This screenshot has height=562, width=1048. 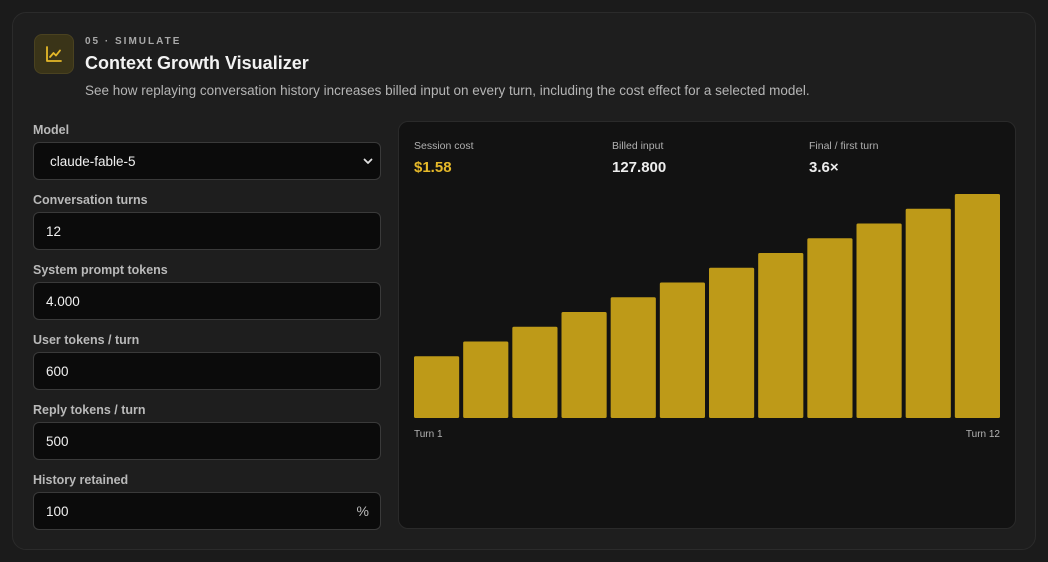 I want to click on x-axis-end-label: Turn 12, so click(x=982, y=434).